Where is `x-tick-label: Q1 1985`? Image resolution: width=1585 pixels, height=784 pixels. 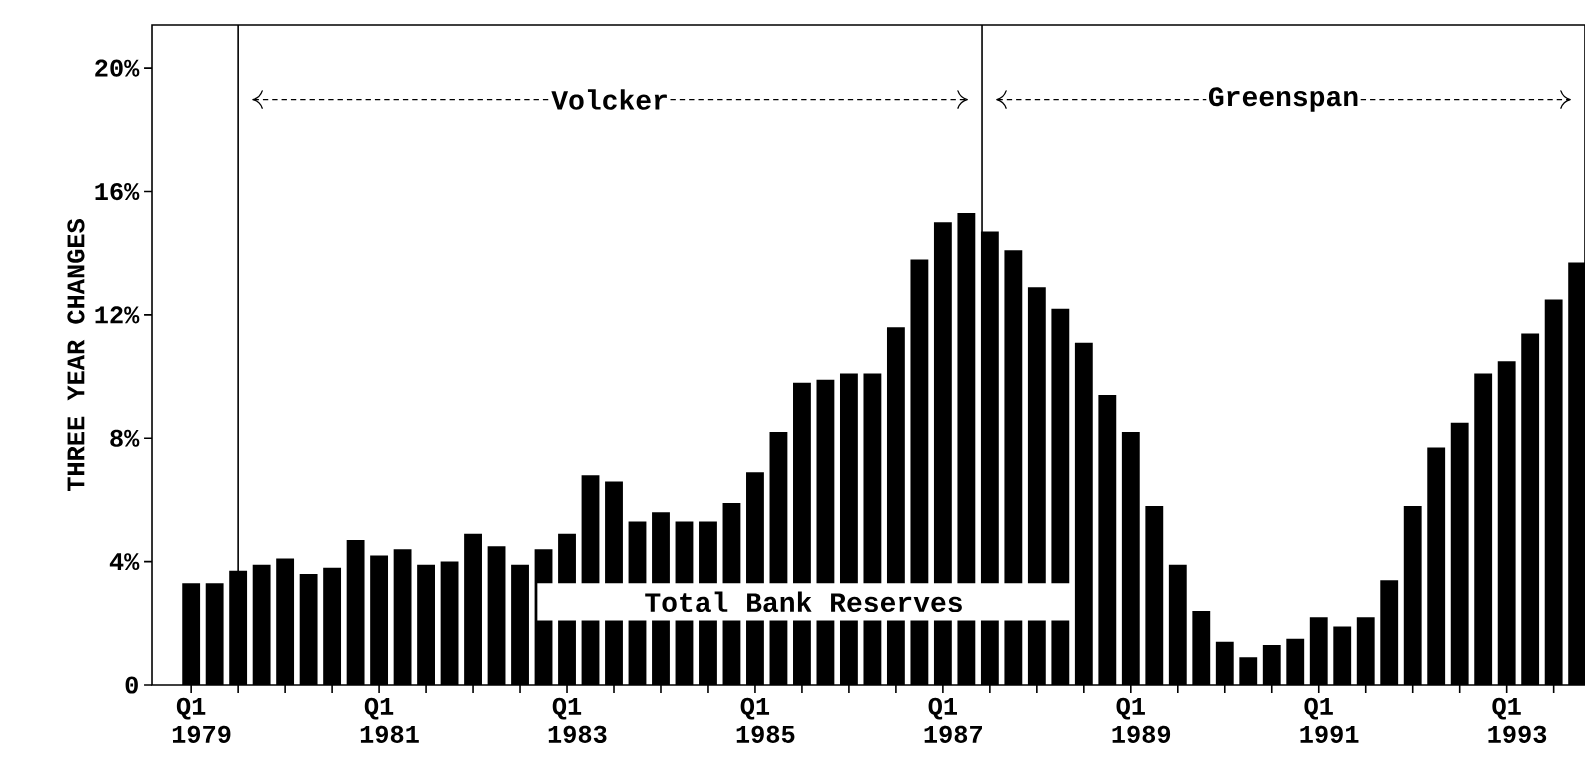
x-tick-label: Q1 1985 is located at coordinates (765, 720).